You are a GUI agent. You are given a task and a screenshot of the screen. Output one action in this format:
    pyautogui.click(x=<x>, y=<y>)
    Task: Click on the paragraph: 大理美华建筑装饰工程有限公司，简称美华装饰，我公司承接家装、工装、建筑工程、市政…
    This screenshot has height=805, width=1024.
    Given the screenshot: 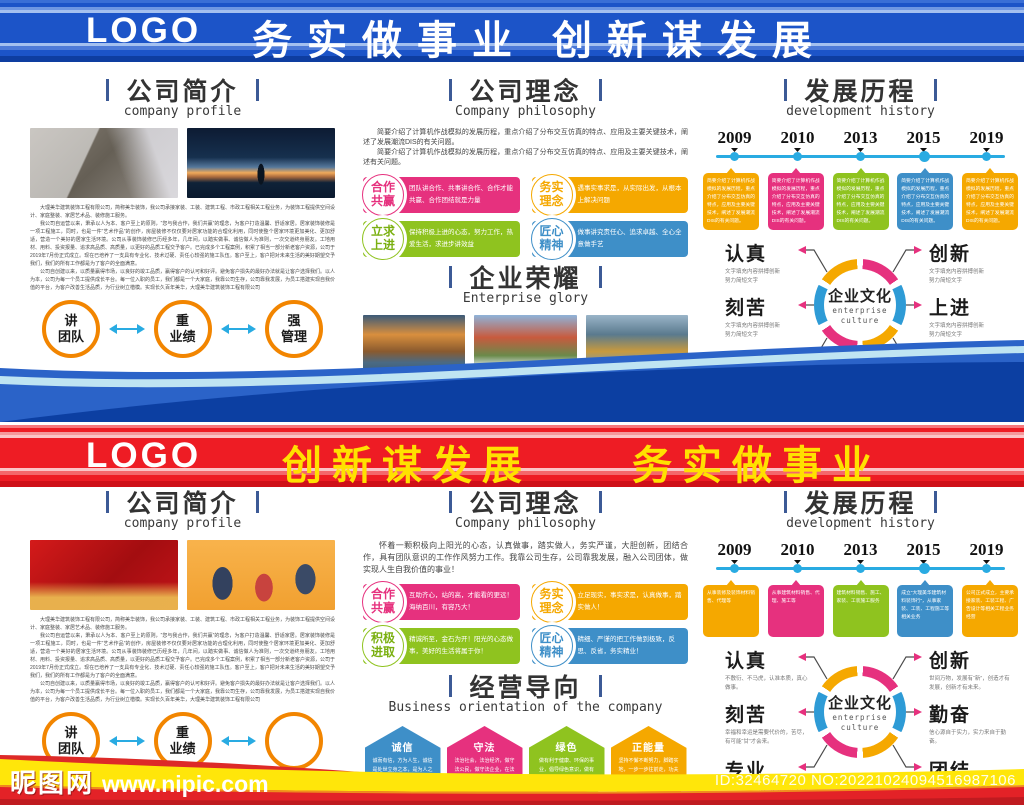 What is the action you would take?
    pyautogui.click(x=183, y=212)
    